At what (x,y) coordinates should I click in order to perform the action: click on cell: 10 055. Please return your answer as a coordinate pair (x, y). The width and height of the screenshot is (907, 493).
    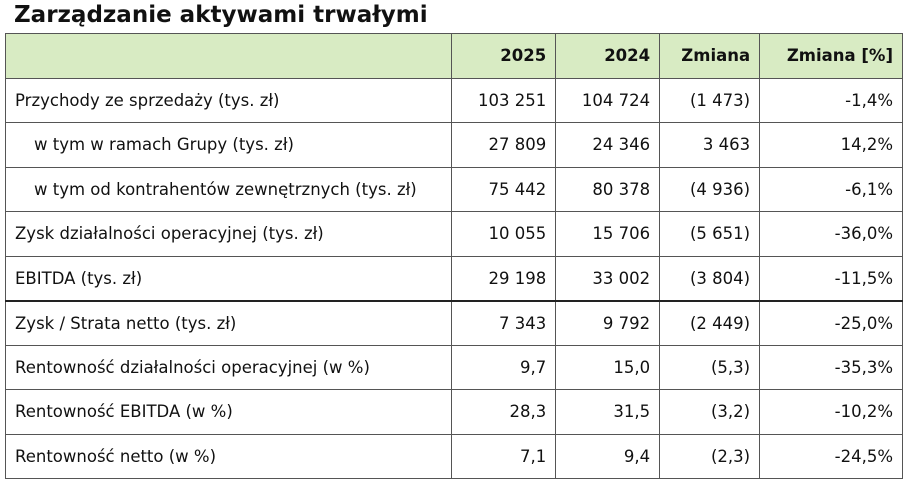
    Looking at the image, I should click on (504, 234).